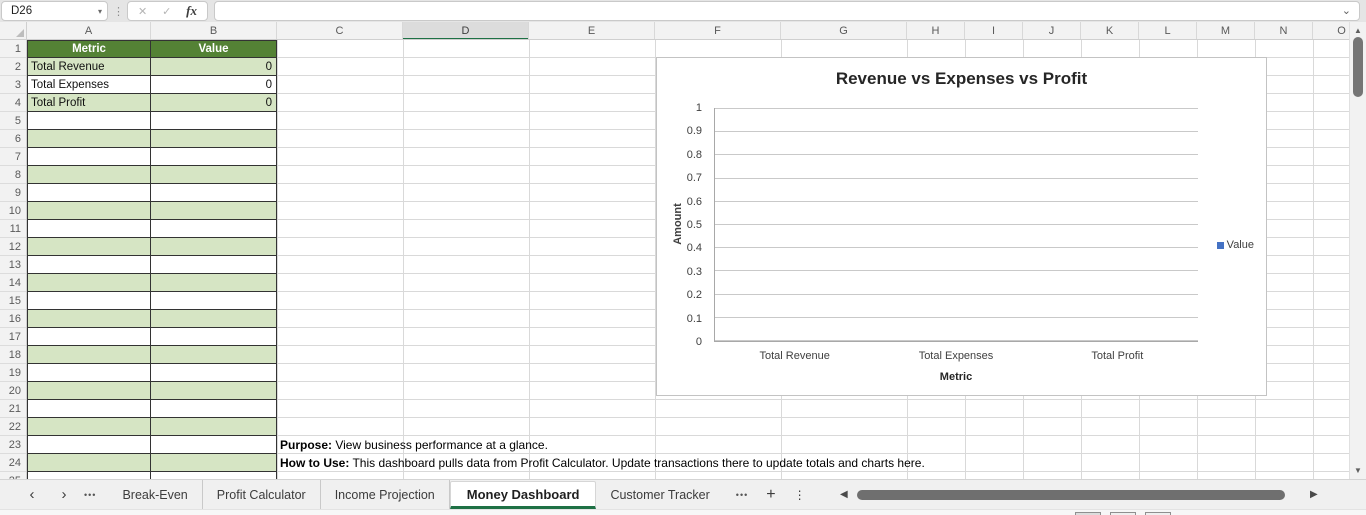 The width and height of the screenshot is (1366, 515). I want to click on tabs-overflow-icon: •••, so click(742, 494).